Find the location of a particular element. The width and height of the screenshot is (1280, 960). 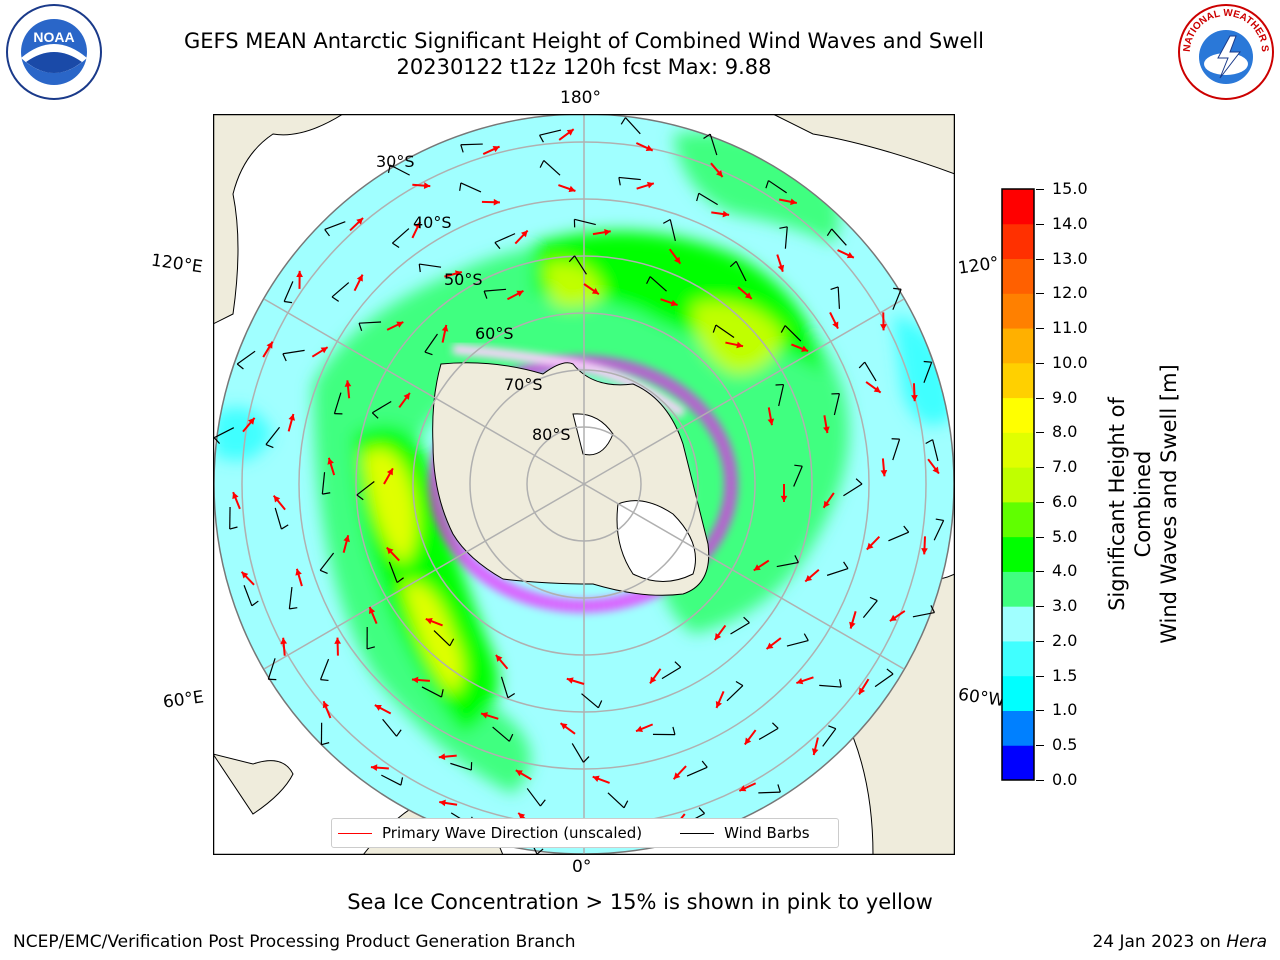

wind-barb-legend-line is located at coordinates (697, 833).